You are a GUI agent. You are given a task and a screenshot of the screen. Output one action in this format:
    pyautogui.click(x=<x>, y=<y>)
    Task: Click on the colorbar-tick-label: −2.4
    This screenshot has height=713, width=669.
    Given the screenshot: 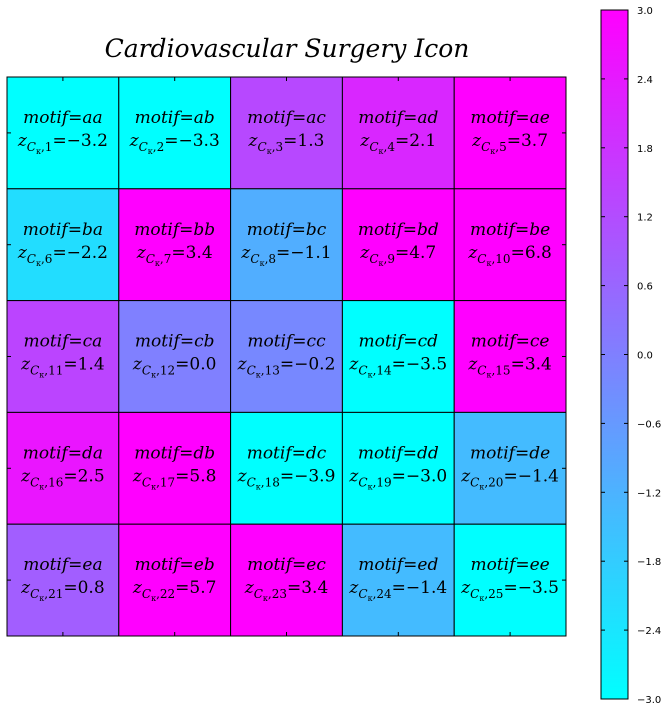 What is the action you would take?
    pyautogui.click(x=649, y=631)
    